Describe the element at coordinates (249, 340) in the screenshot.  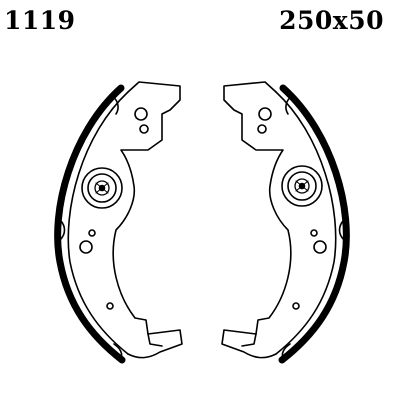
I see `right-shoe-foot` at that location.